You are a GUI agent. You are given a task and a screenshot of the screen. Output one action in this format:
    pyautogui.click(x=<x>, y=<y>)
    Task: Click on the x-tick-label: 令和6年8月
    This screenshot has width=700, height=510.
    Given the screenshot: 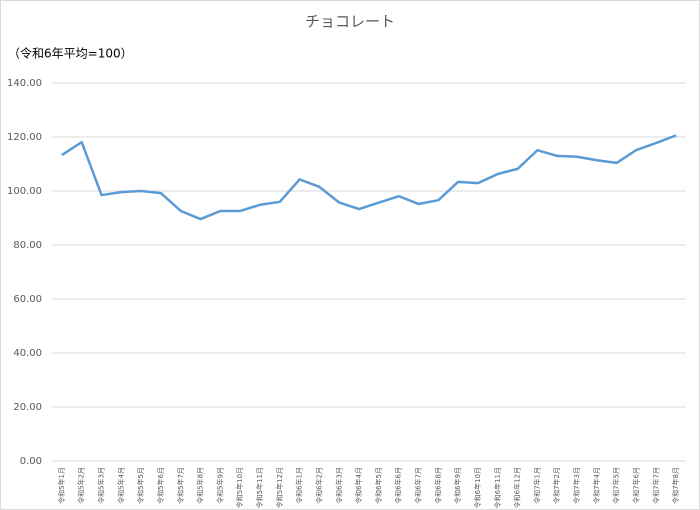 What is the action you would take?
    pyautogui.click(x=437, y=485)
    